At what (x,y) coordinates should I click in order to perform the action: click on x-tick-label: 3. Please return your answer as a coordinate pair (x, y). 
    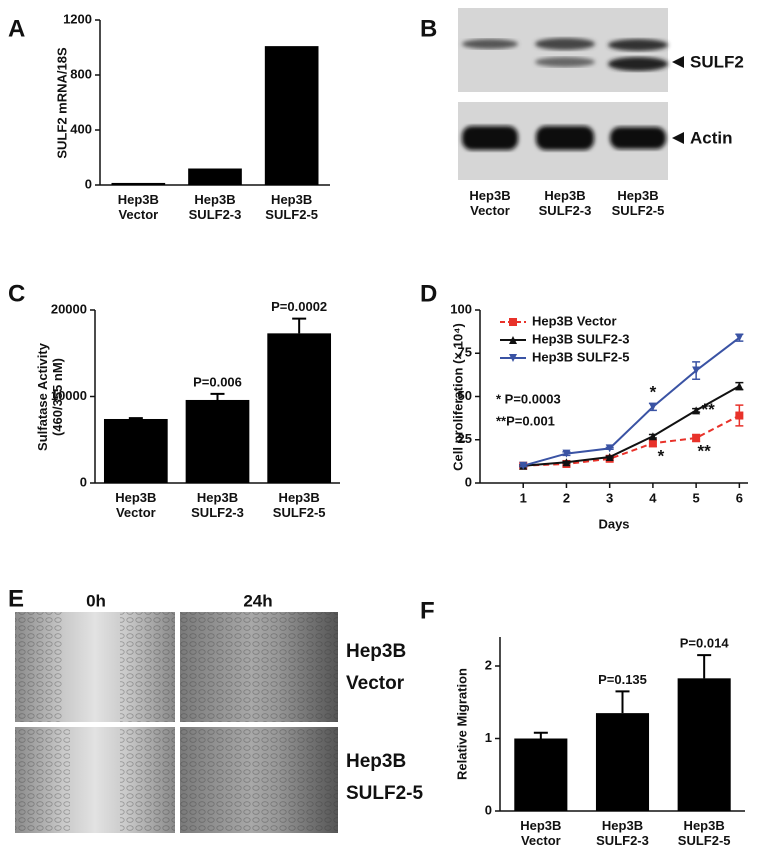
    Looking at the image, I should click on (609, 497).